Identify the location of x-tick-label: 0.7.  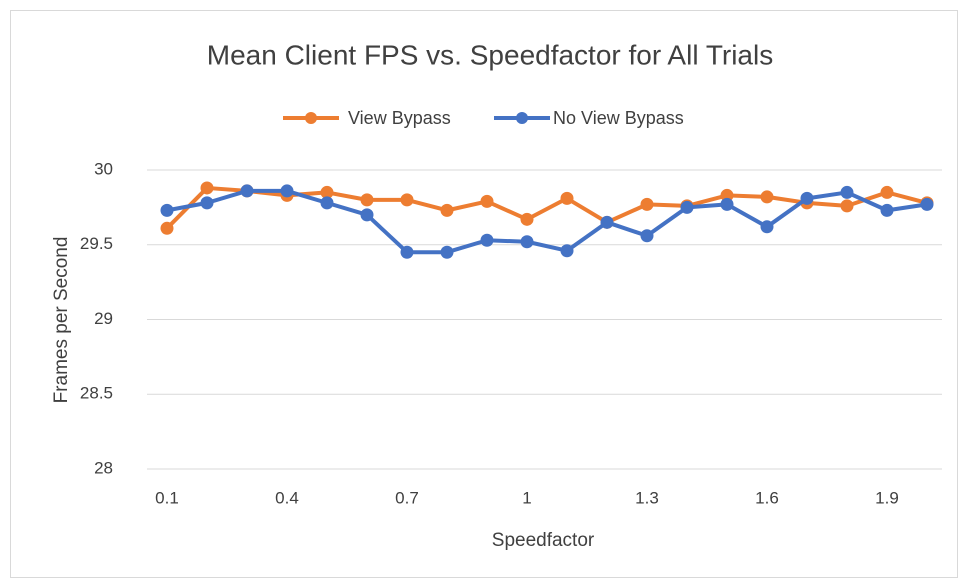
(407, 497).